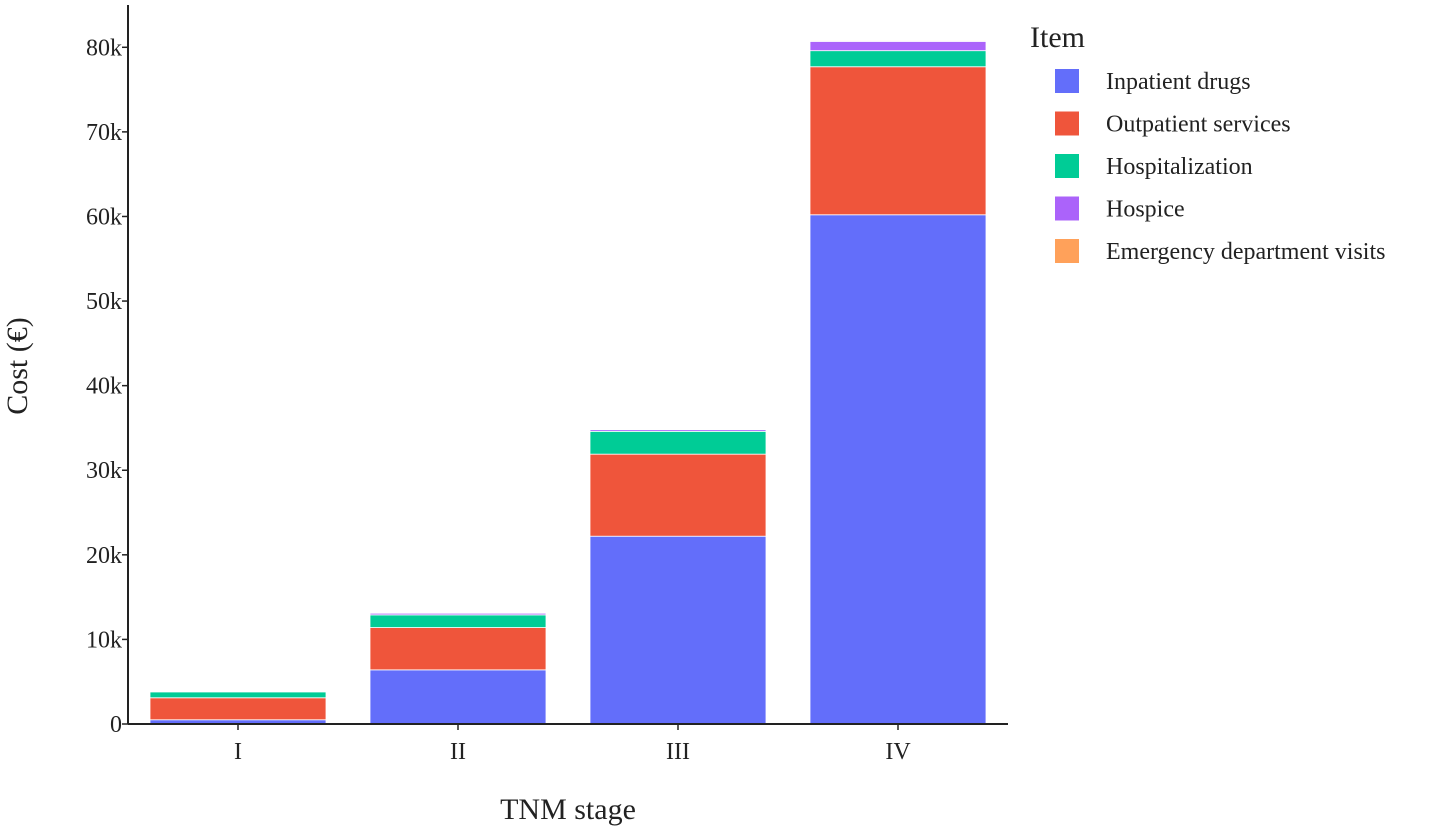 This screenshot has width=1434, height=834. What do you see at coordinates (104, 302) in the screenshot?
I see `y-tick-label: 50k` at bounding box center [104, 302].